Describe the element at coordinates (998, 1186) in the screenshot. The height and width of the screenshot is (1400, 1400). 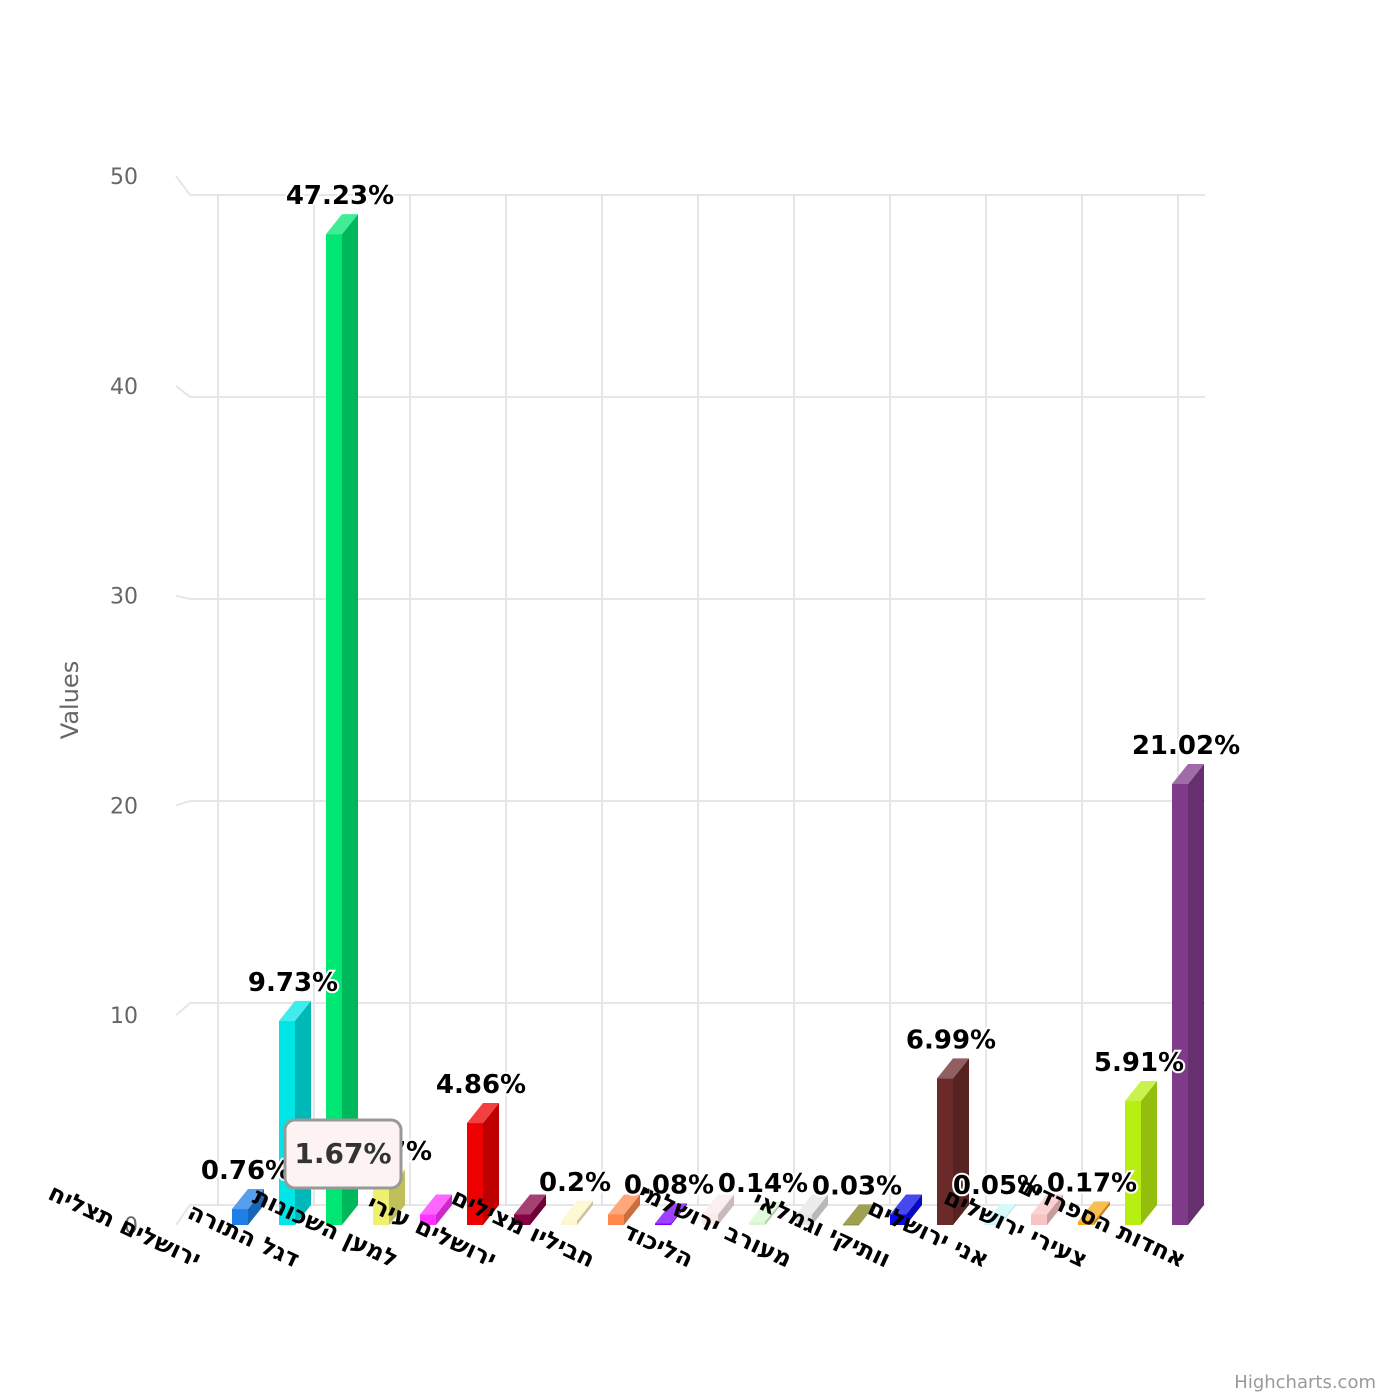
I see `data-label: 0.05%` at that location.